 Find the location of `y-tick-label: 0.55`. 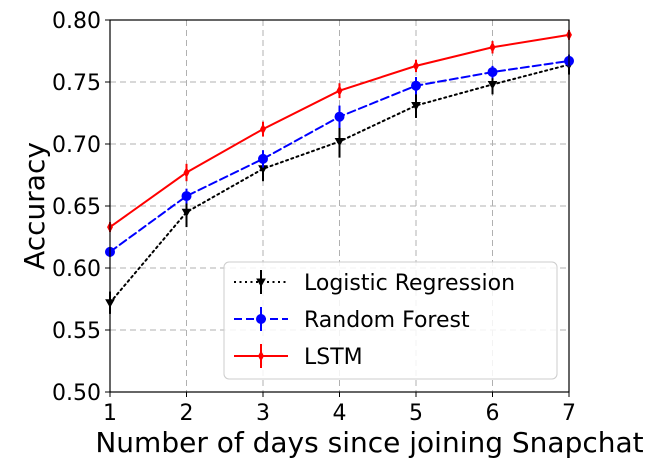

y-tick-label: 0.55 is located at coordinates (76, 331).